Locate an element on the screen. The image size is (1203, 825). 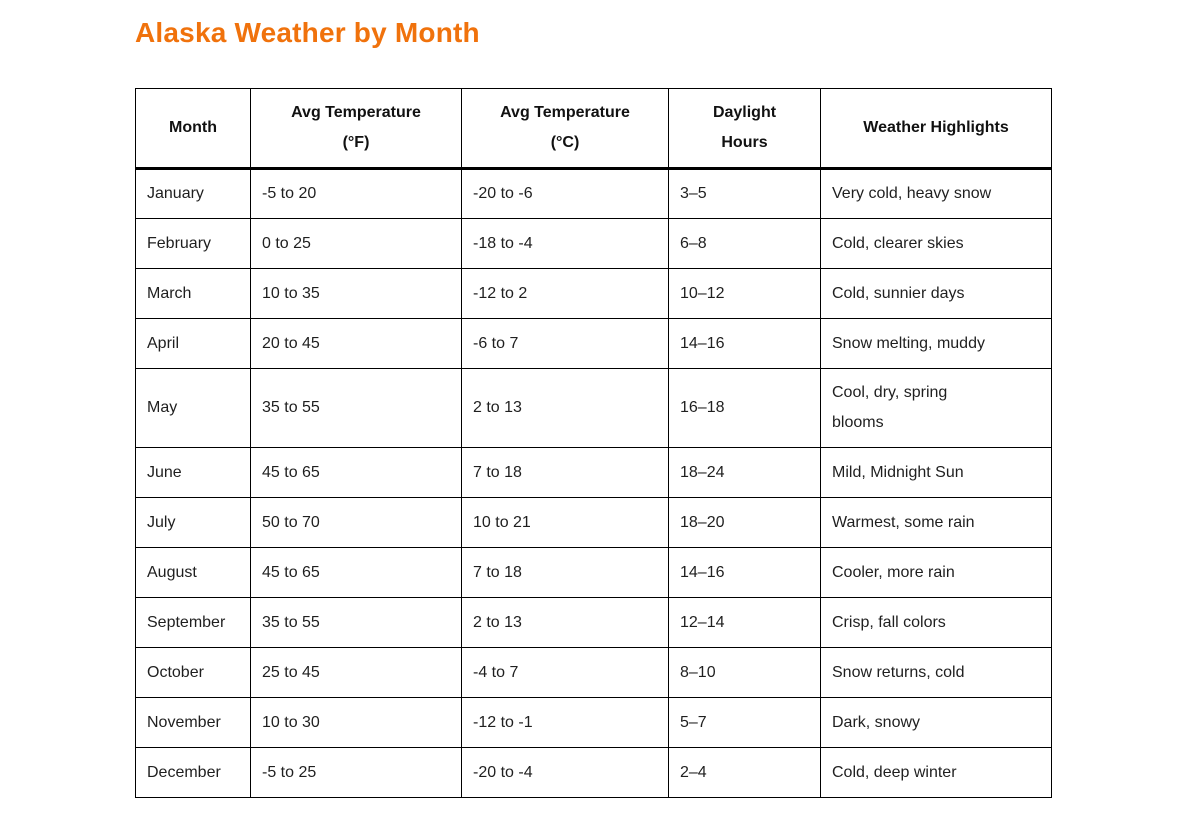
column-header-daylight: Daylight Hours is located at coordinates (744, 129).